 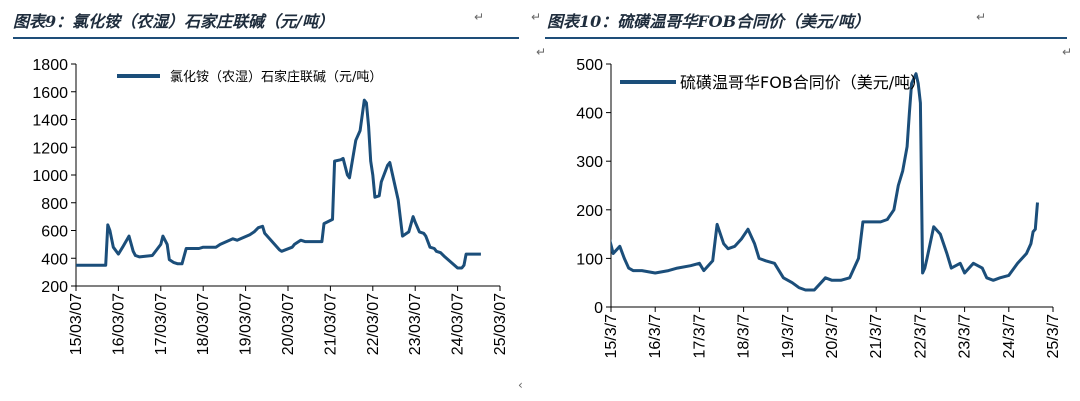 I want to click on legend-label: 氯化铵（农湿）石家庄联碱（元/吨）, so click(x=276, y=77).